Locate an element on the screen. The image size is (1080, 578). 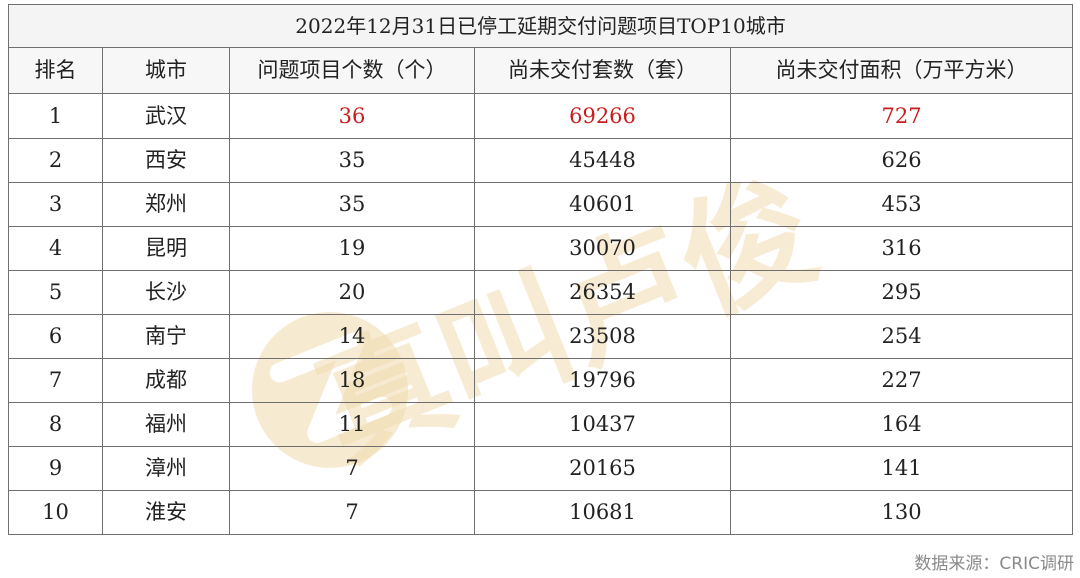
units-cell: 19796 is located at coordinates (602, 380).